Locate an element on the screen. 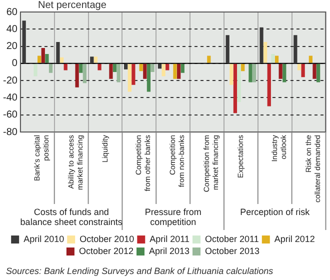  text: Costs of funds and balance sheet constraints is located at coordinates (71, 216).